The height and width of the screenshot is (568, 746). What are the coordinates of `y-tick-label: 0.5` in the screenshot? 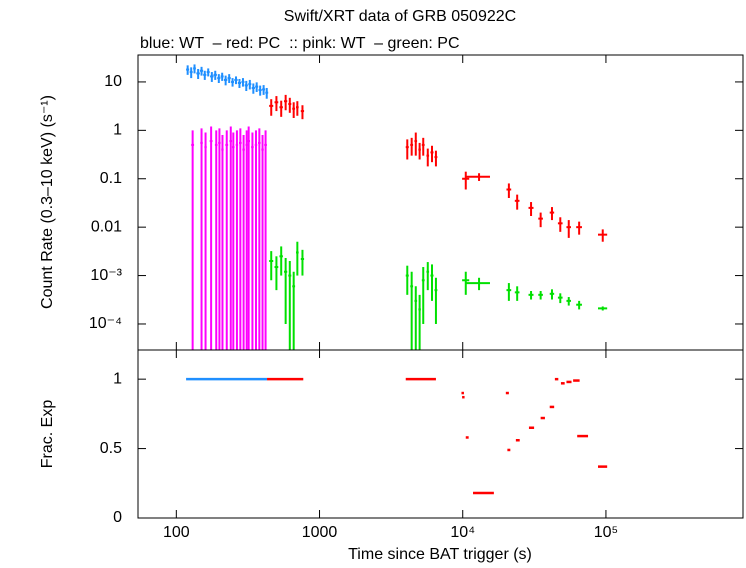 It's located at (111, 448).